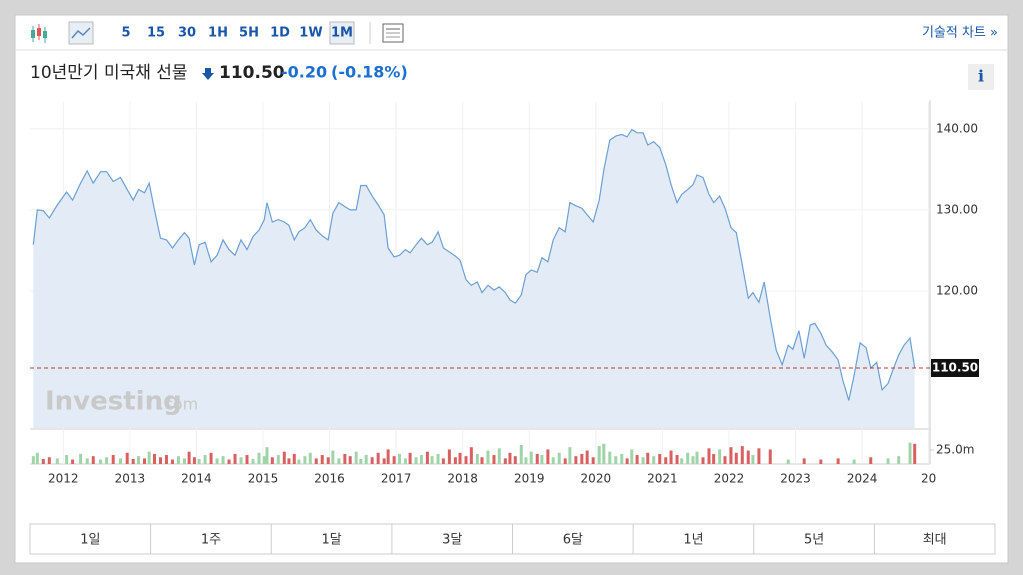 Image resolution: width=1023 pixels, height=575 pixels. I want to click on range-button: 최대, so click(935, 540).